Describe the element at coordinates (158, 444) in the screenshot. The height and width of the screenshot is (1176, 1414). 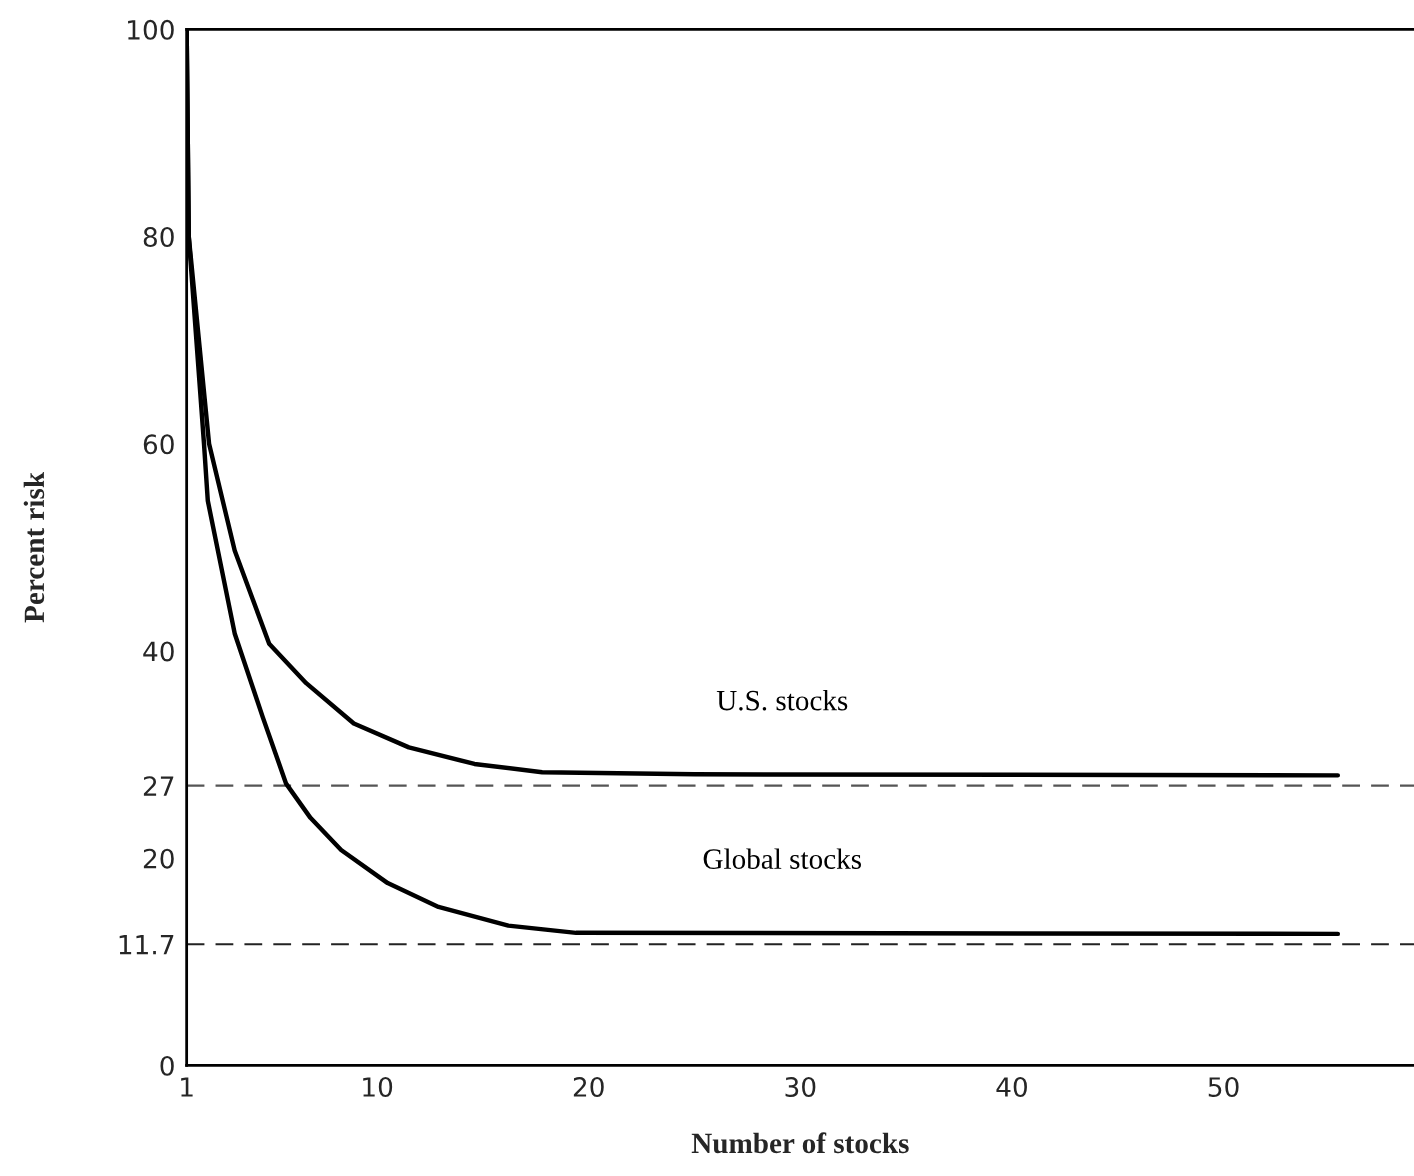
I see `y-tick-label: 60` at that location.